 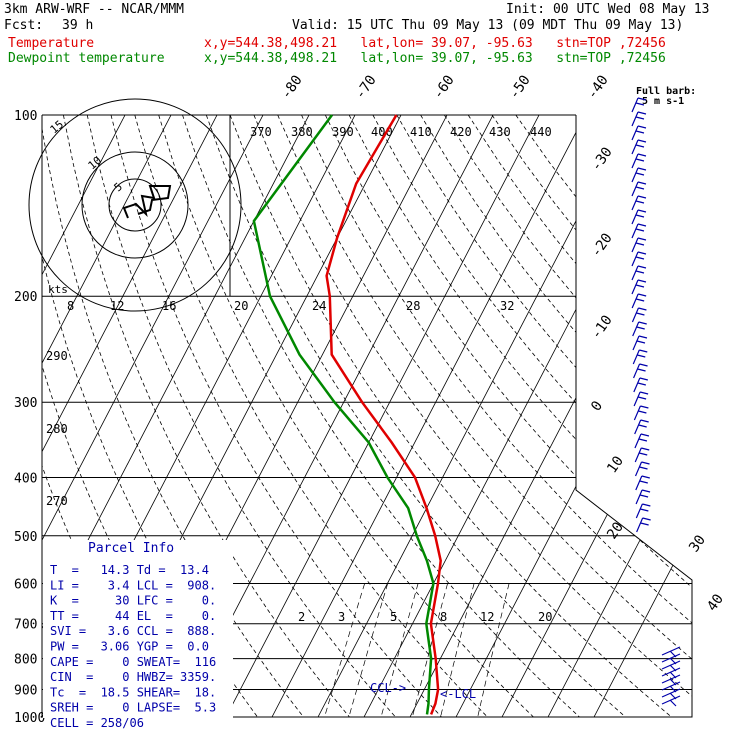 I want to click on isotherm-label: 0, so click(x=597, y=406).